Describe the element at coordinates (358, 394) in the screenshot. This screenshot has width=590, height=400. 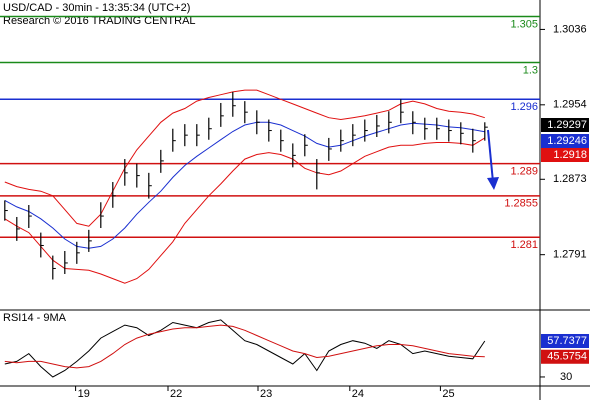
I see `x-tick-label: 24` at that location.